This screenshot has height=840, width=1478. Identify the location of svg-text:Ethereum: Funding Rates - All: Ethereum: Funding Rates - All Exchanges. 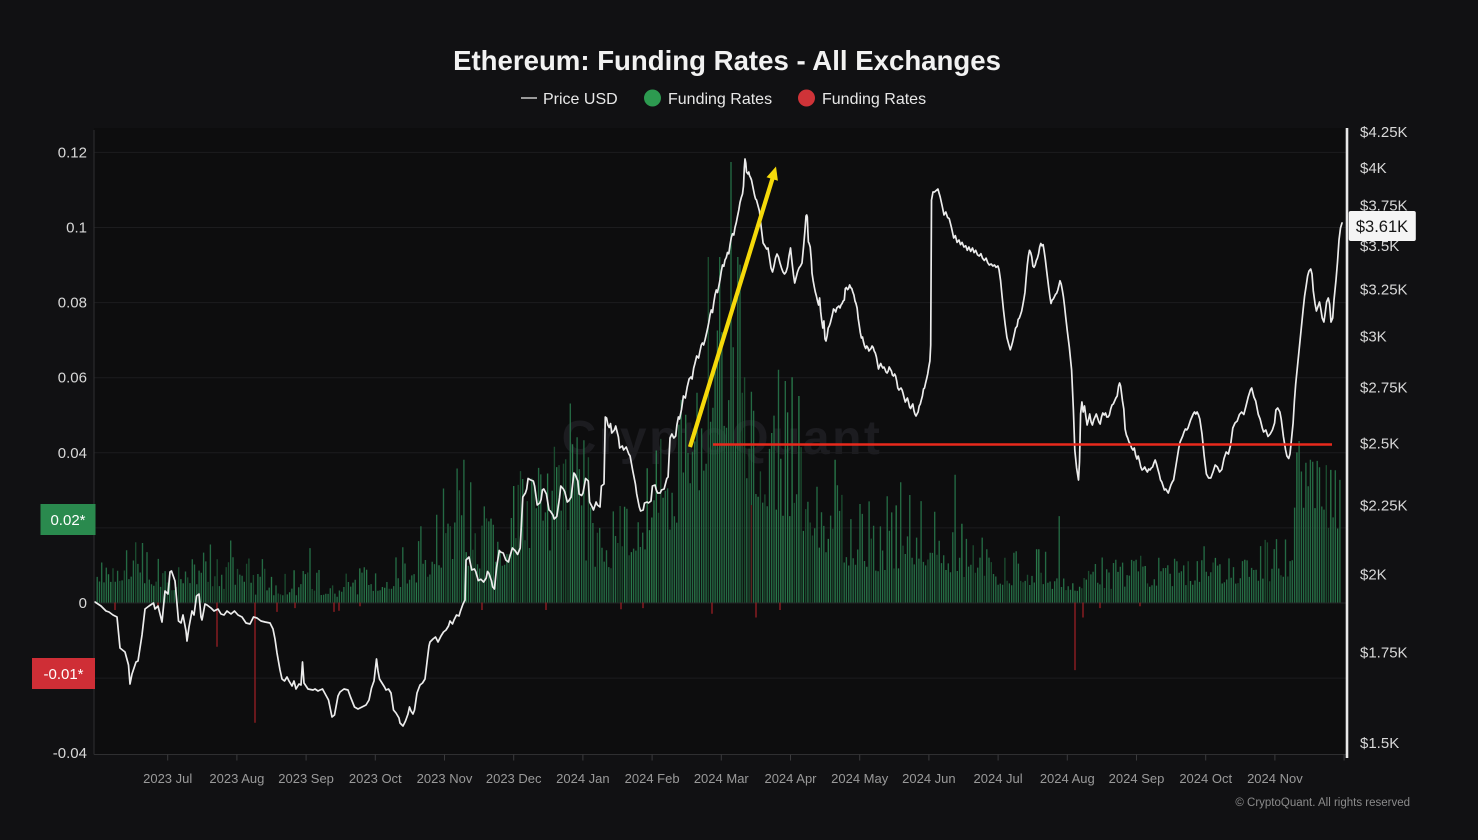
(727, 60).